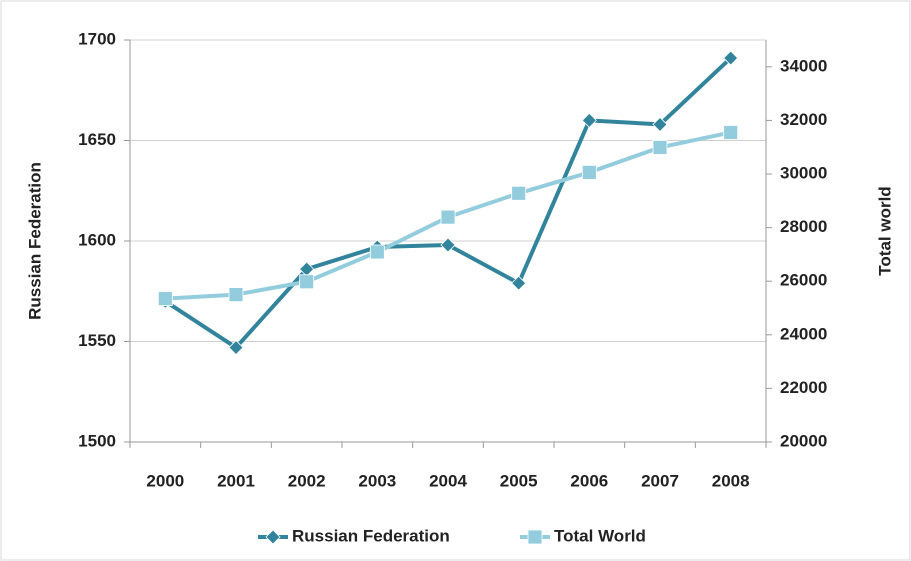 This screenshot has width=911, height=561. Describe the element at coordinates (803, 65) in the screenshot. I see `y2-tick-label: 34000` at that location.